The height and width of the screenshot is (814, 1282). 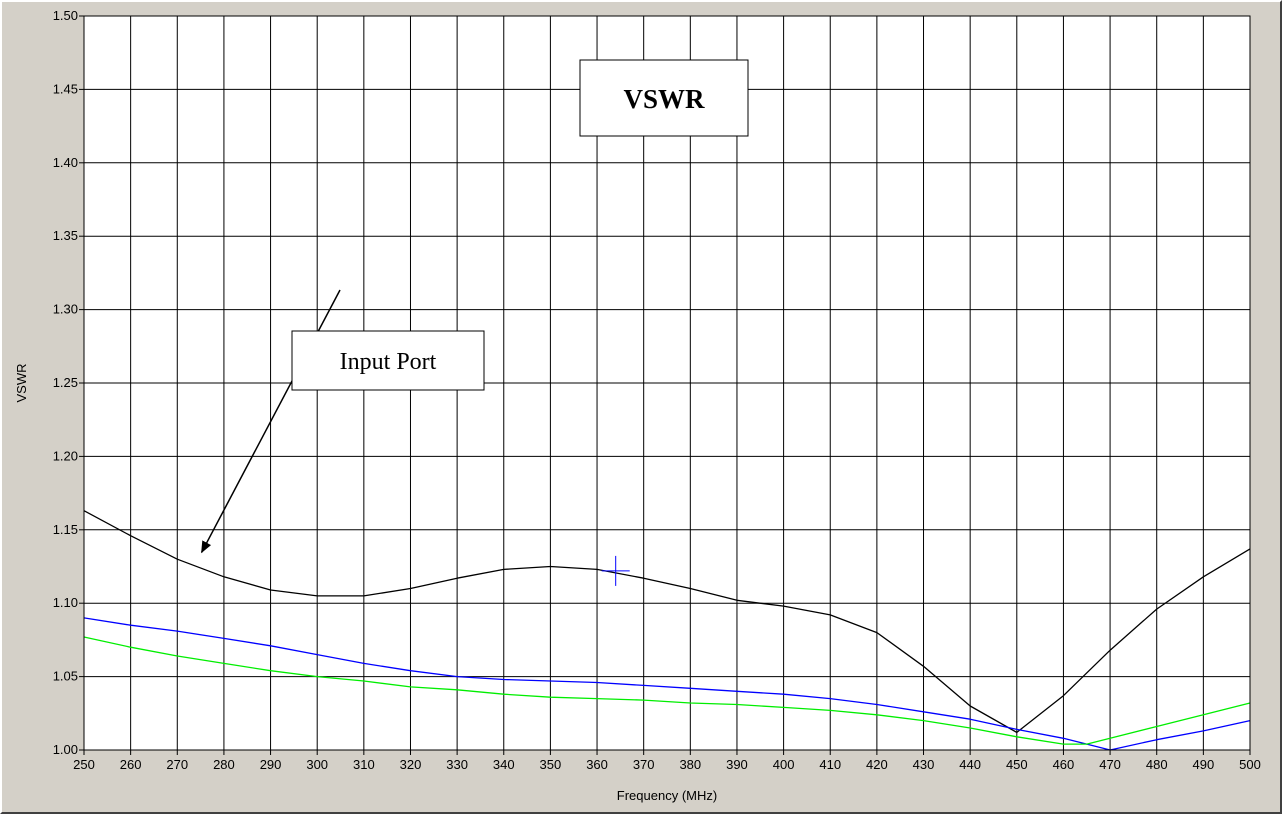 I want to click on input-port-text: Input Port, so click(x=388, y=362).